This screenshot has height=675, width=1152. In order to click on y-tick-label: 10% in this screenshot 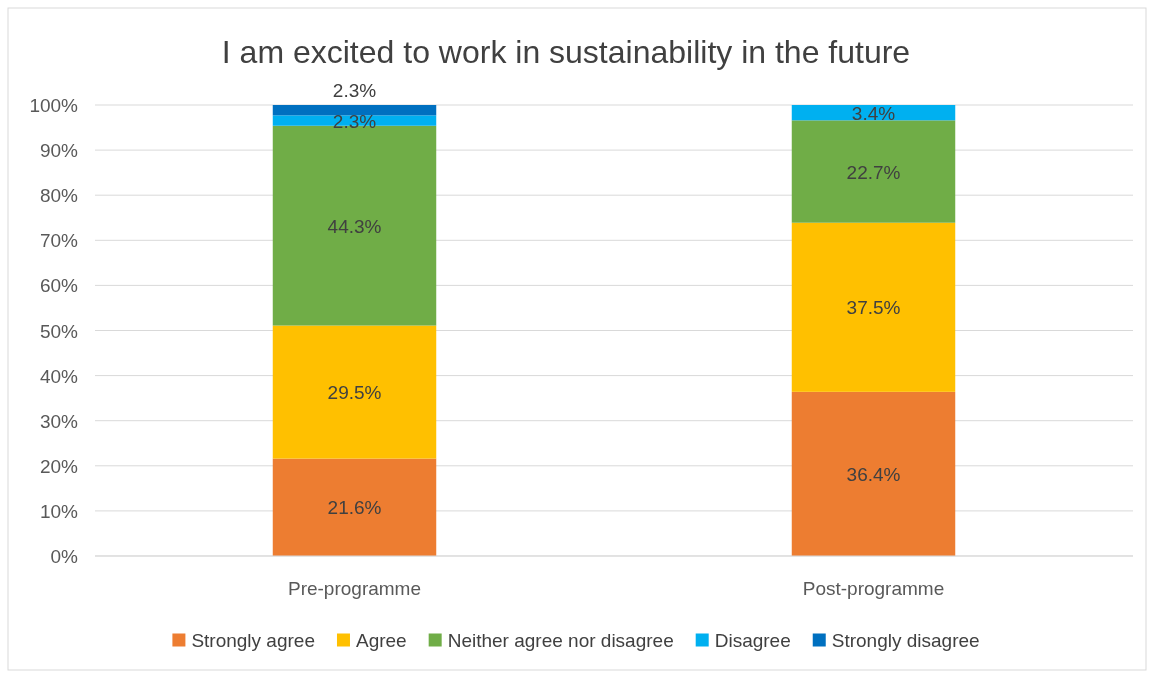, I will do `click(59, 511)`.